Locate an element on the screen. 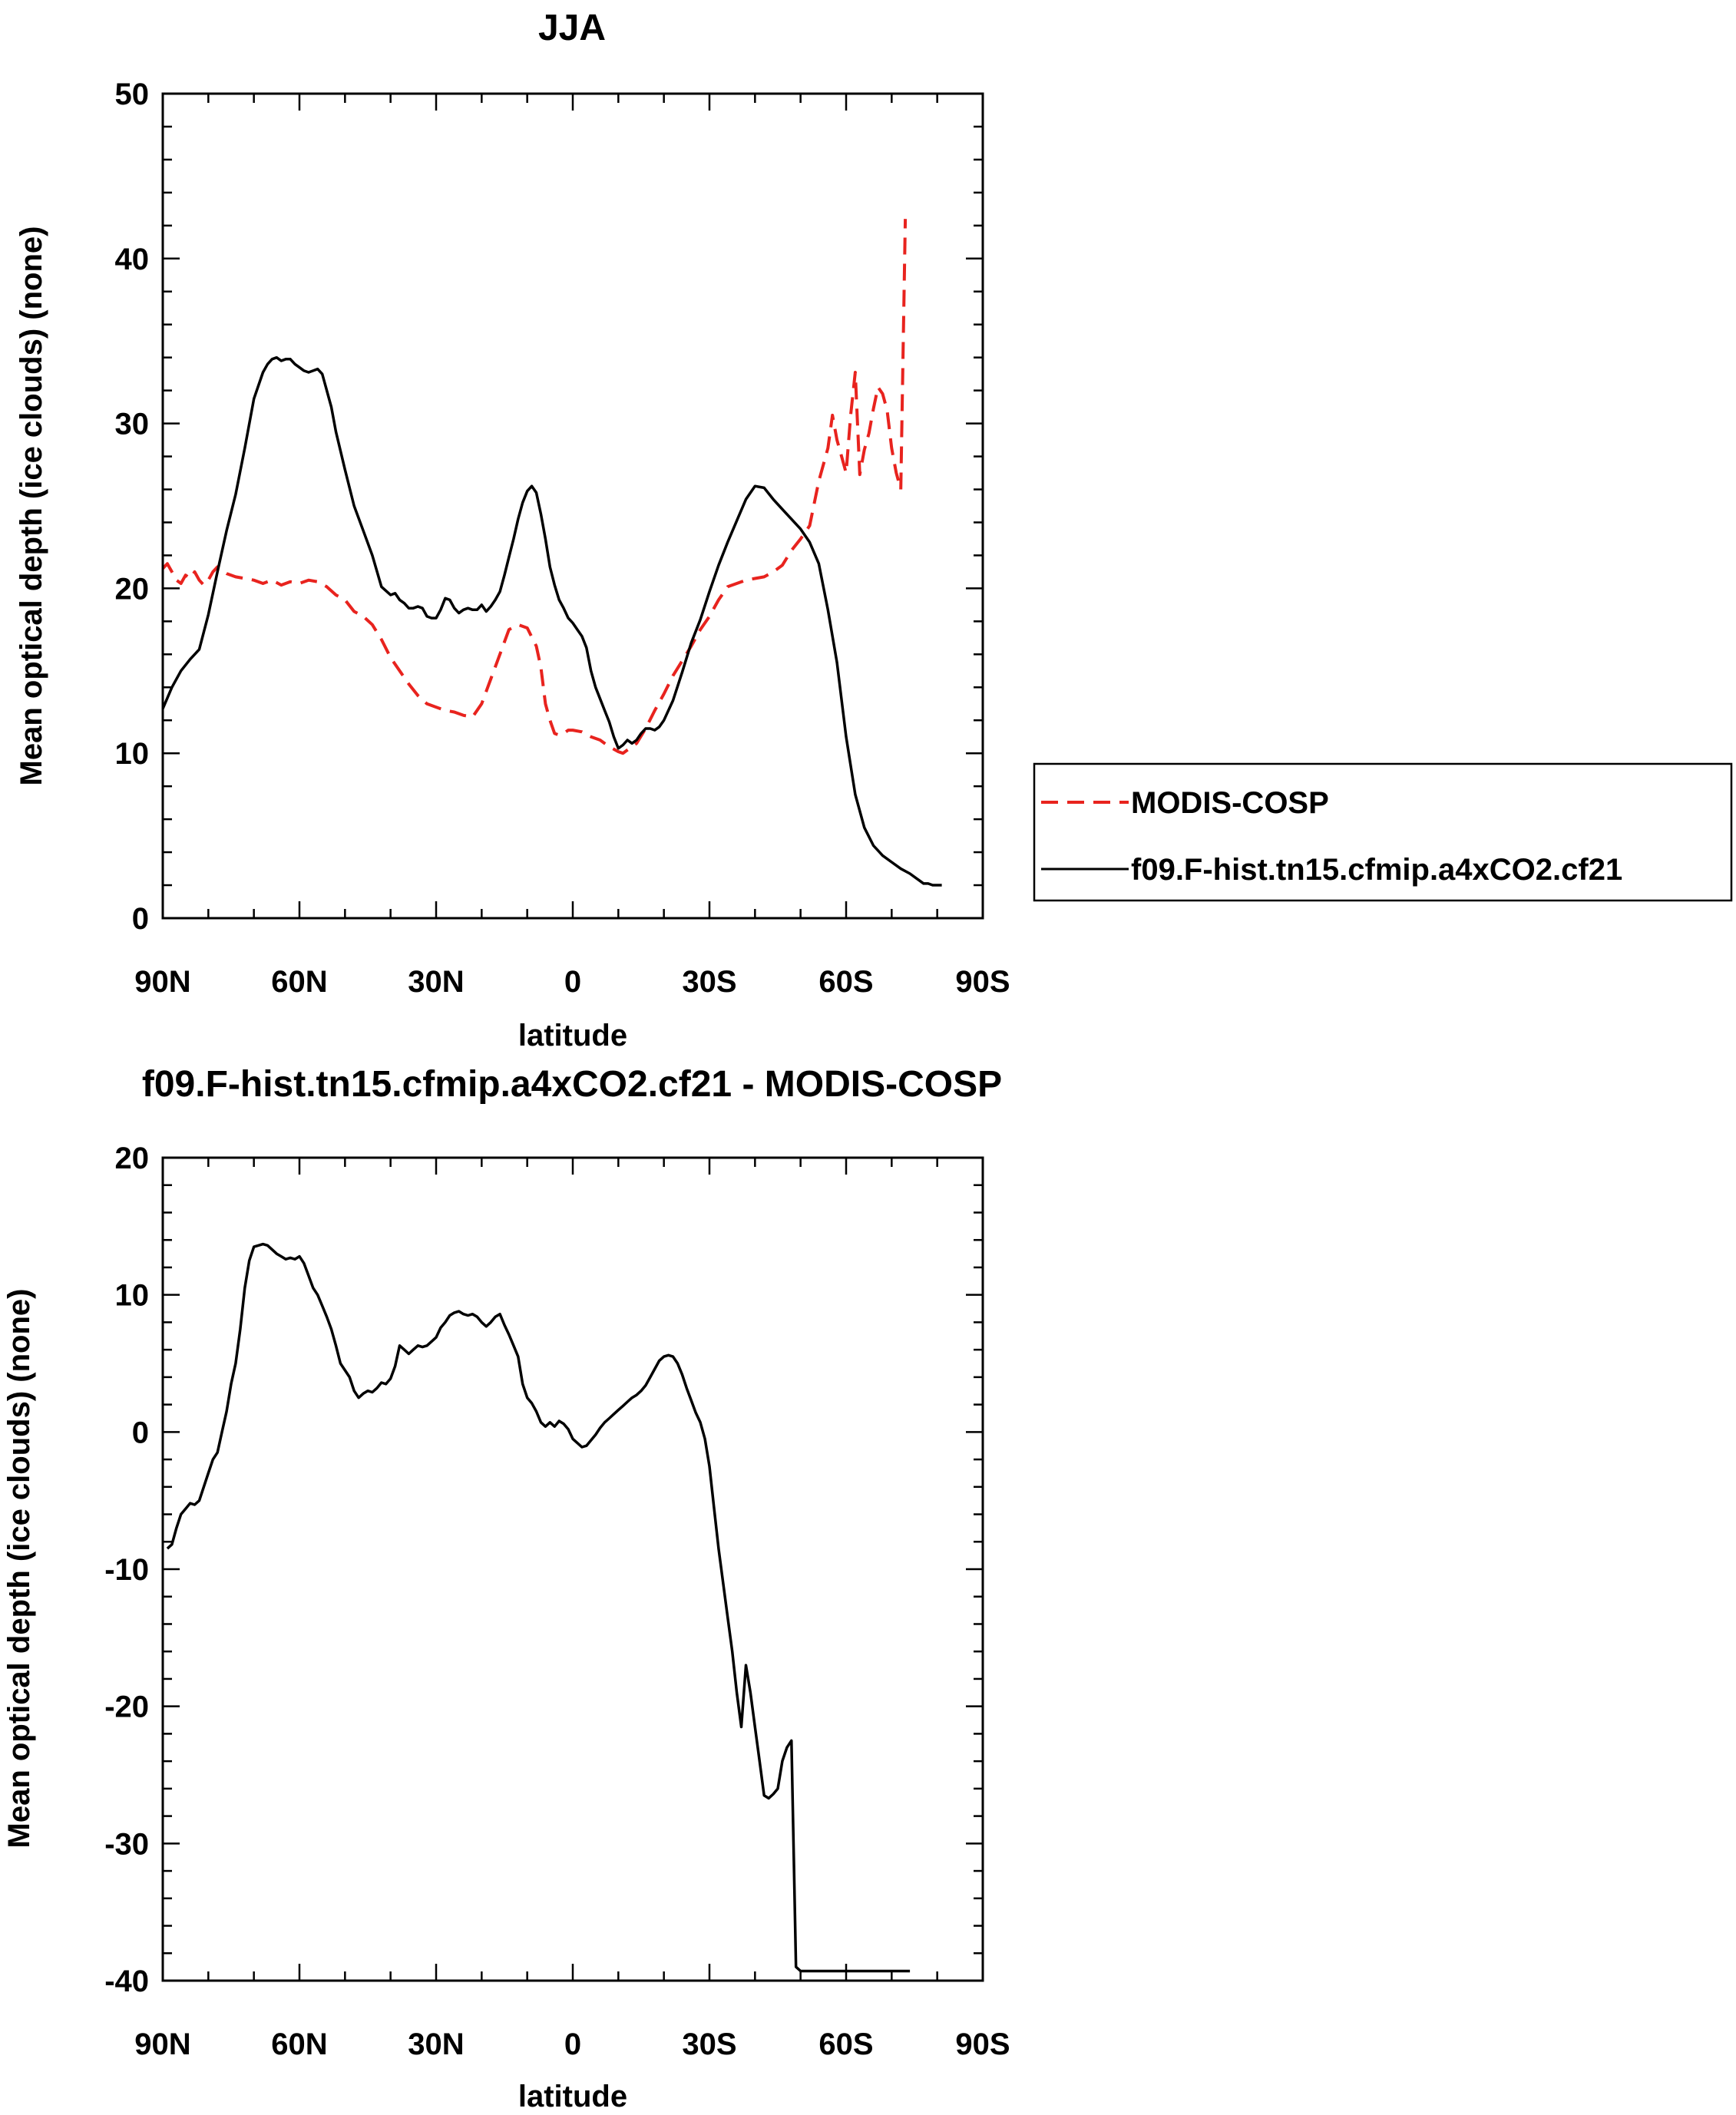 This screenshot has height=2115, width=1736. top-y-axis-label: Mean optical depth (ice clouds) (none) is located at coordinates (32, 506).